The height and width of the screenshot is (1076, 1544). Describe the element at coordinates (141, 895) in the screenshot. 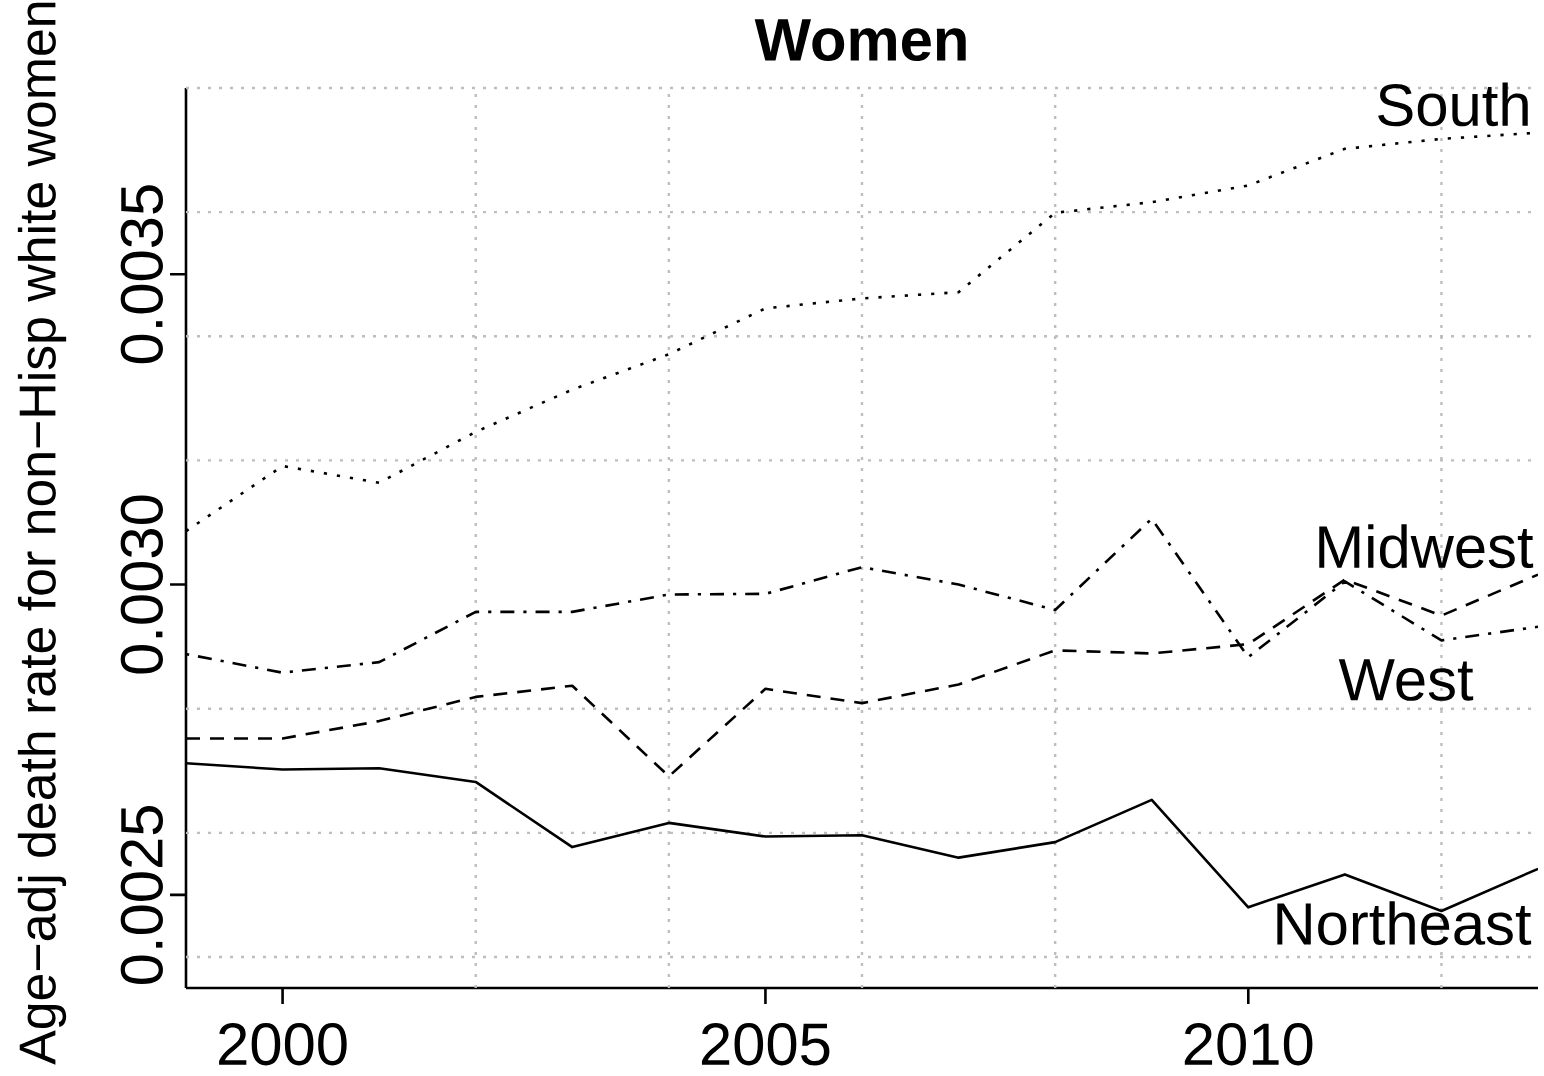

I see `y-tick-label: 0.0025` at that location.